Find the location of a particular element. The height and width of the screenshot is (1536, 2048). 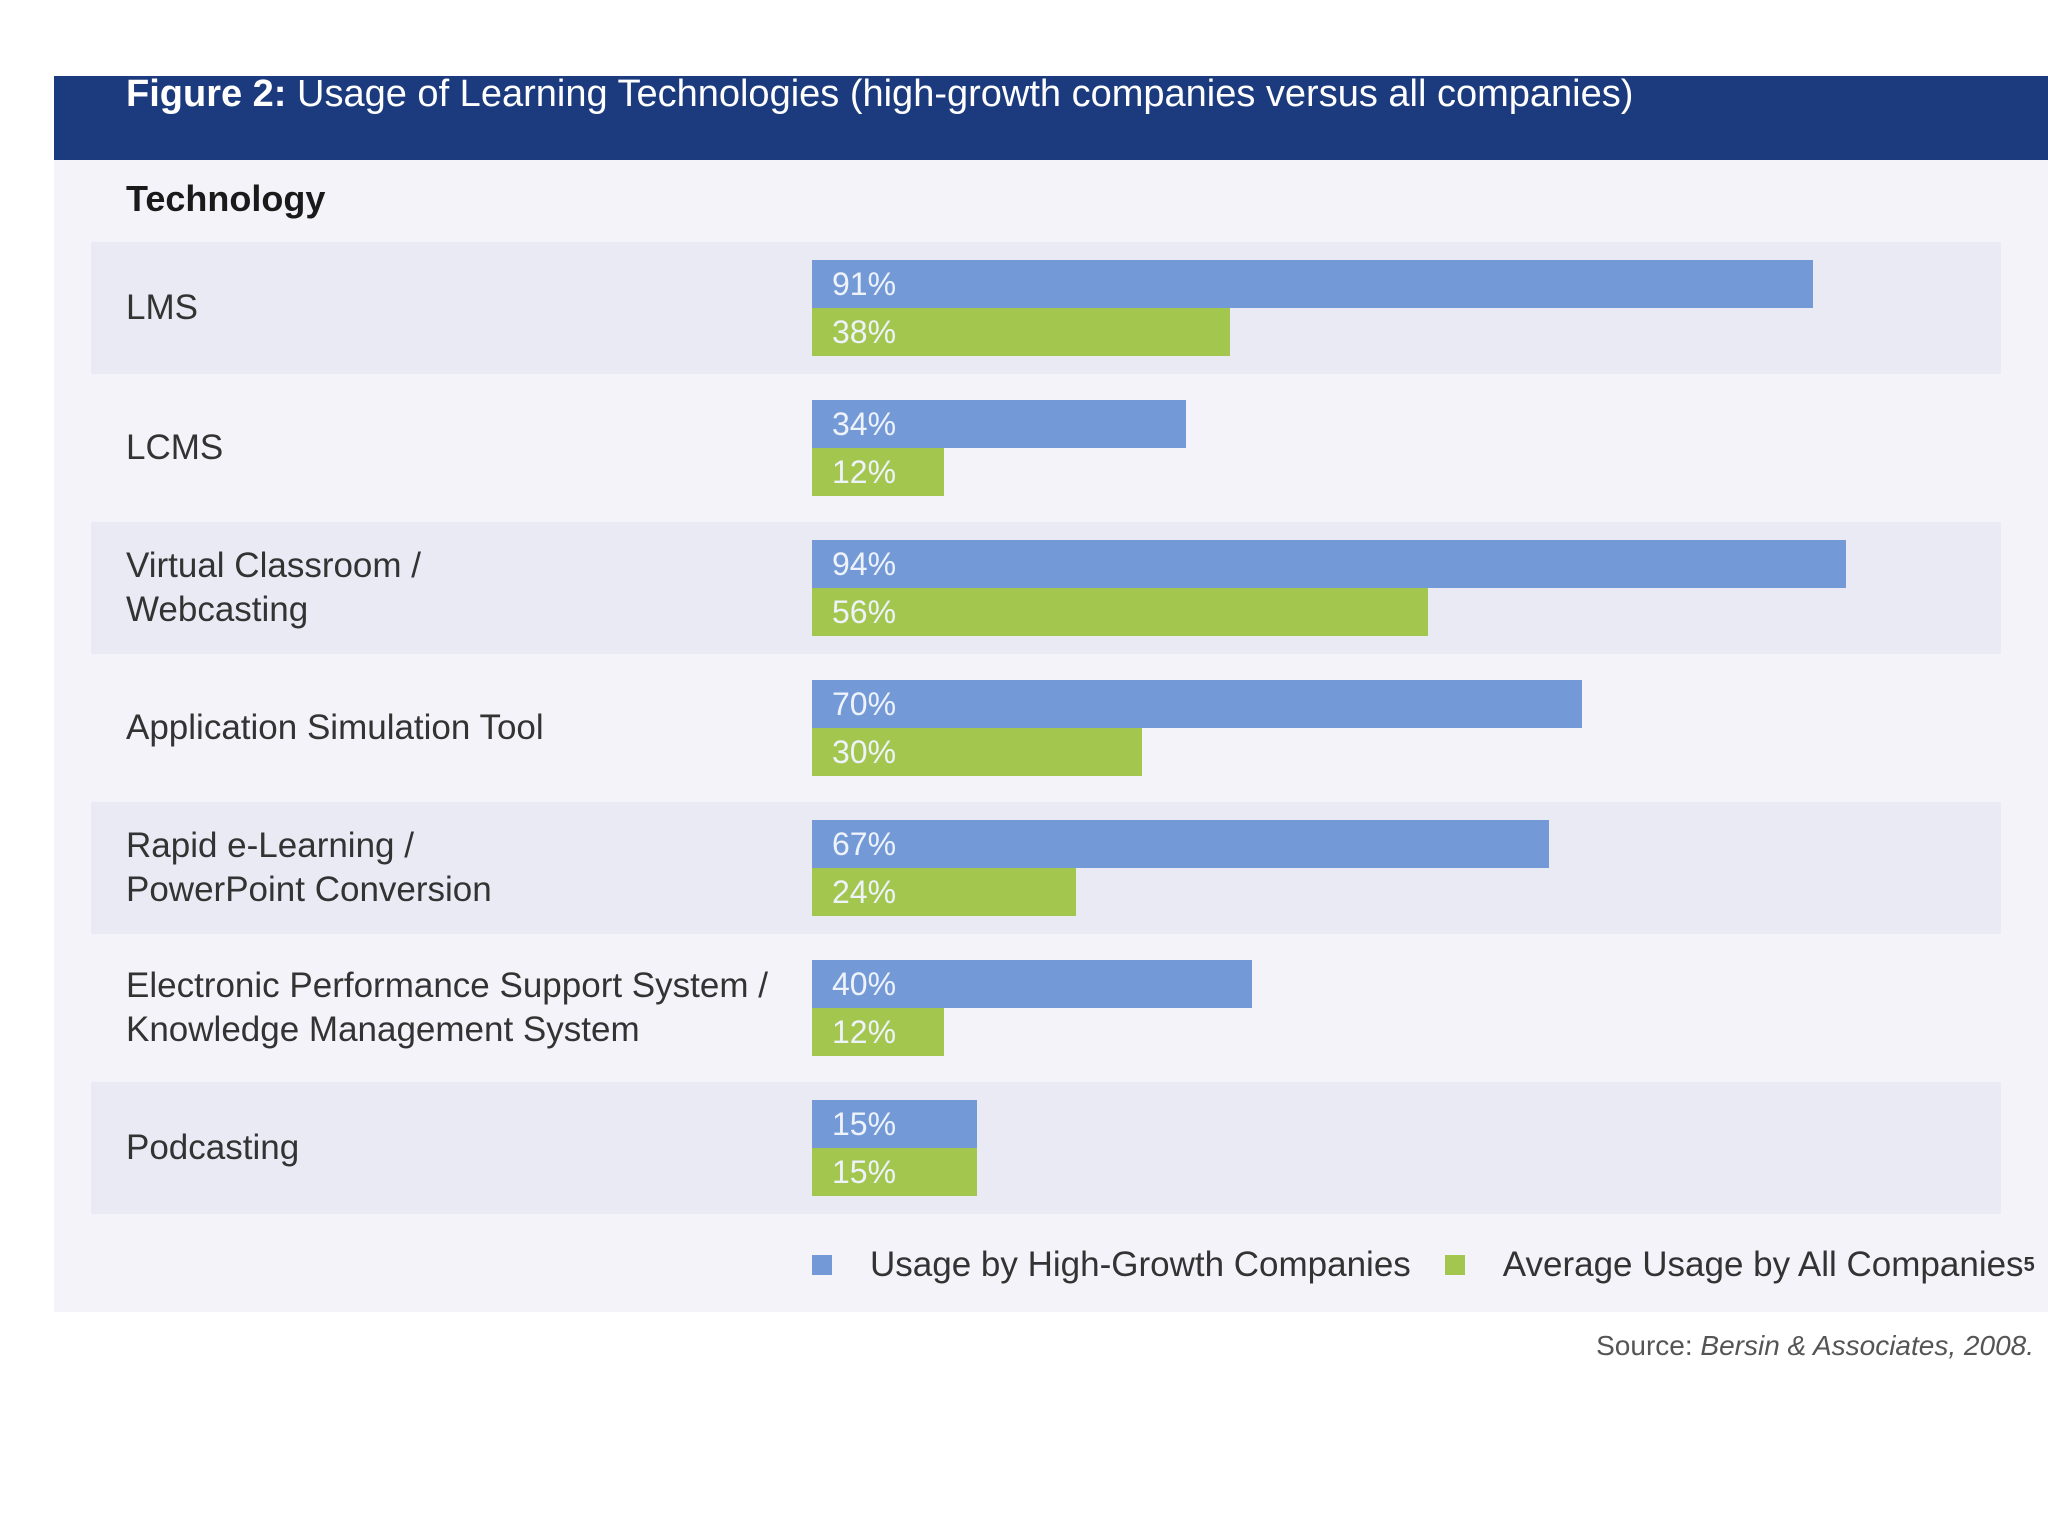

category-label: LCMS is located at coordinates (466, 448).